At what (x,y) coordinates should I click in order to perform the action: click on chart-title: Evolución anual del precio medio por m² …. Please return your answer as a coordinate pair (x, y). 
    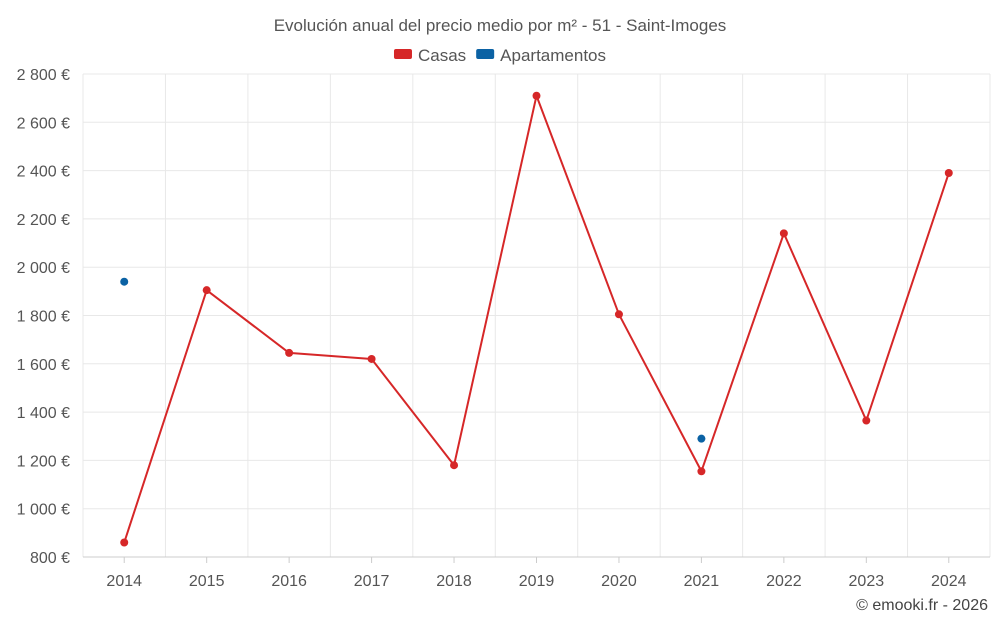
    Looking at the image, I should click on (500, 25).